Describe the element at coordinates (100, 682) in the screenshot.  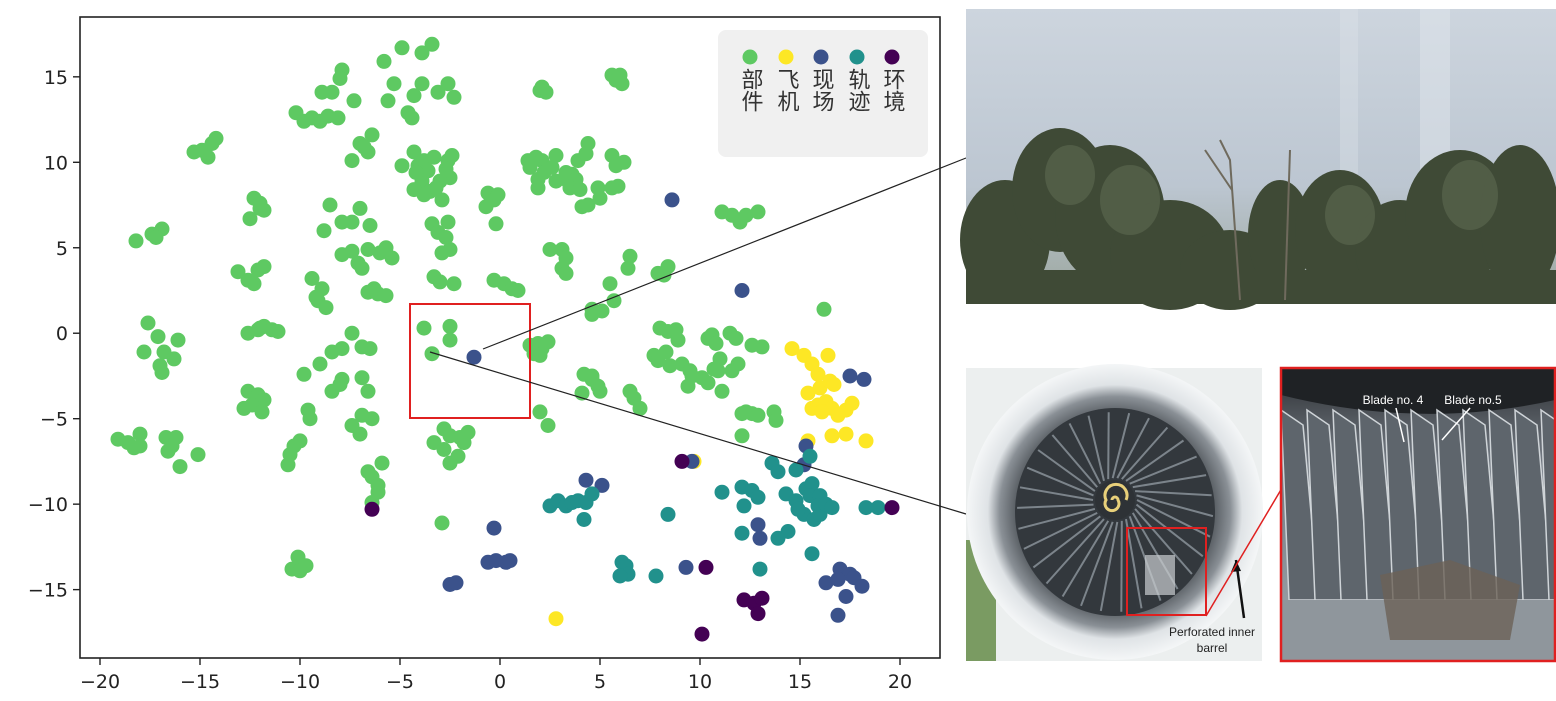
I see `x-tick-label-0: −20` at that location.